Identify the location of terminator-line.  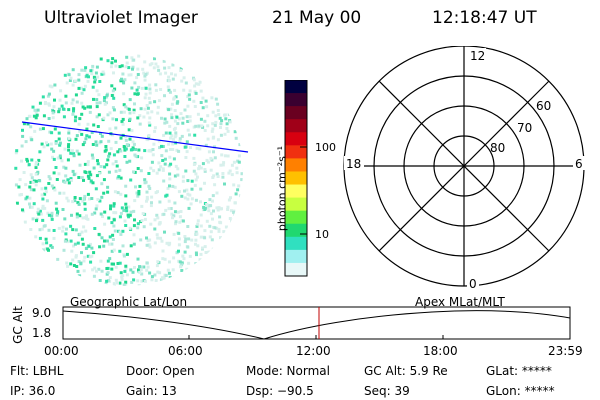
(135, 137).